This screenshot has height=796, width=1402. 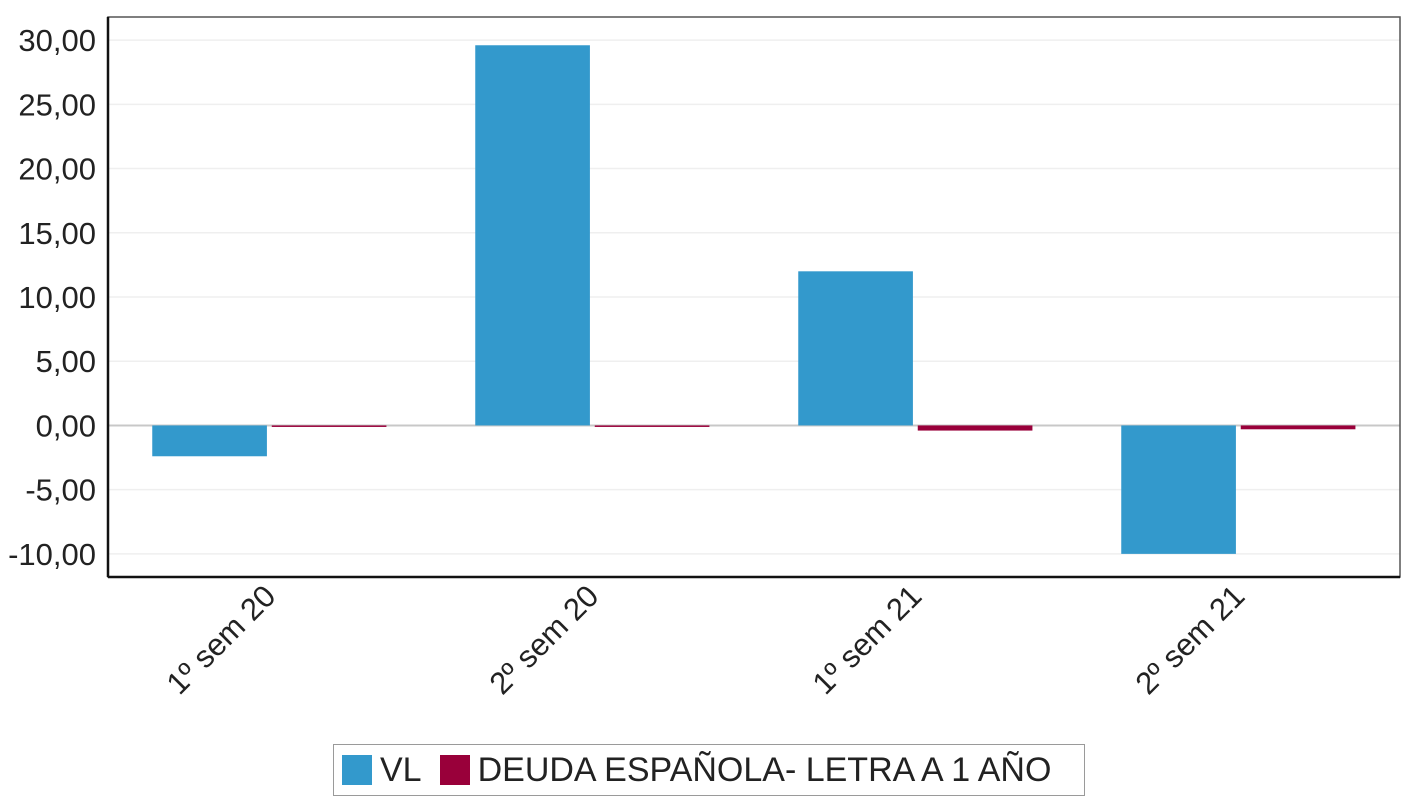 What do you see at coordinates (57, 40) in the screenshot?
I see `y-tick-label: 30,00` at bounding box center [57, 40].